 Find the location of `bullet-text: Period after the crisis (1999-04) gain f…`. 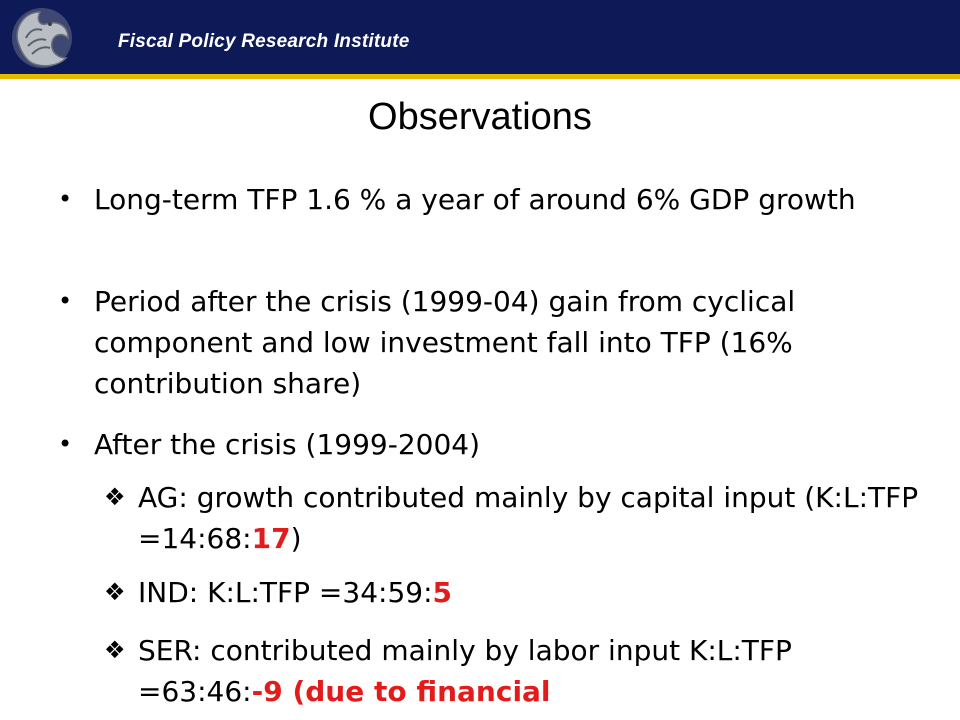

bullet-text: Period after the crisis (1999-04) gain f… is located at coordinates (445, 342).